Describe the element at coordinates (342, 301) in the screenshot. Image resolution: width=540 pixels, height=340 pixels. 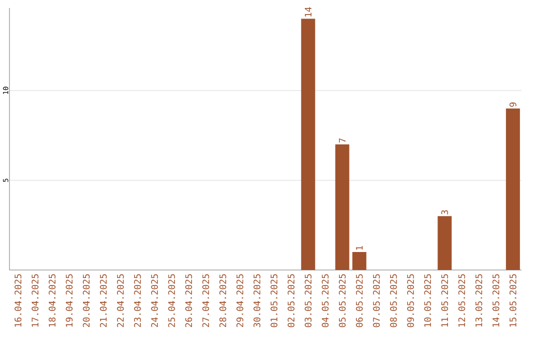
I see `x-tick-label: 05.05.2025` at that location.